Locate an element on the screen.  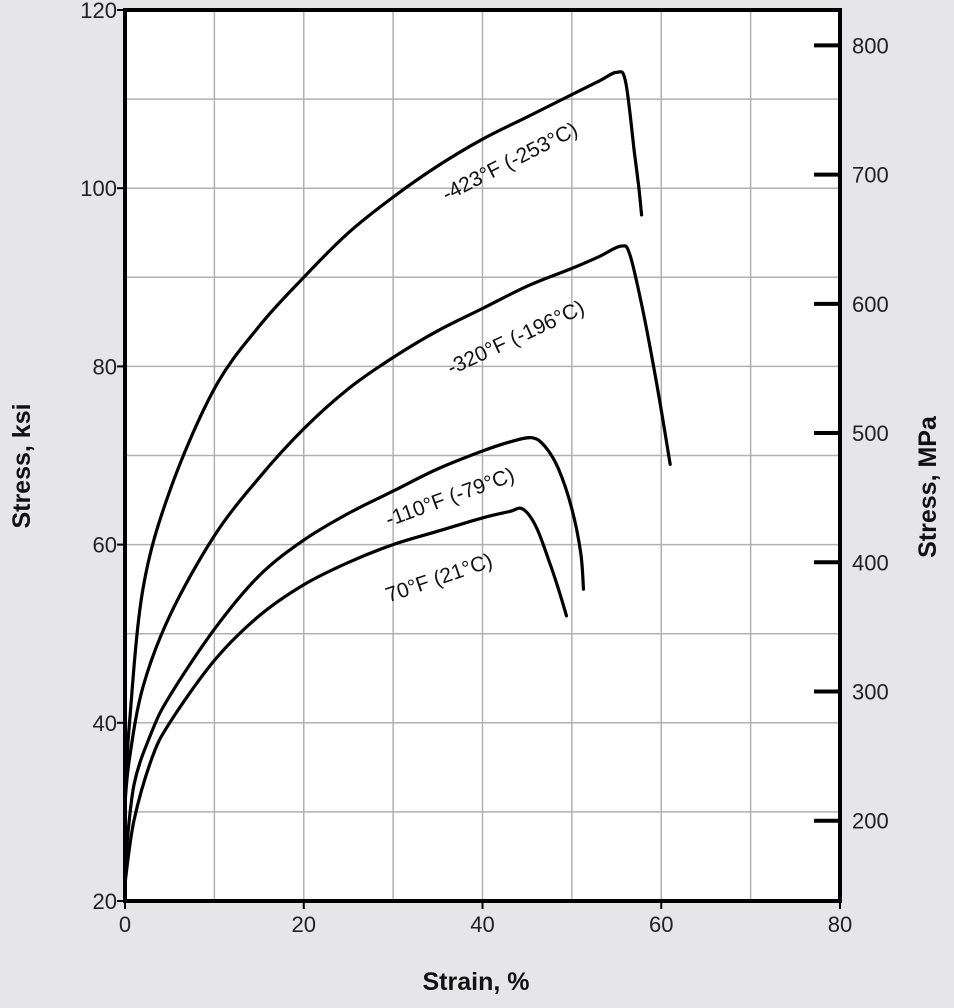
x-tick-label: 80 is located at coordinates (840, 924).